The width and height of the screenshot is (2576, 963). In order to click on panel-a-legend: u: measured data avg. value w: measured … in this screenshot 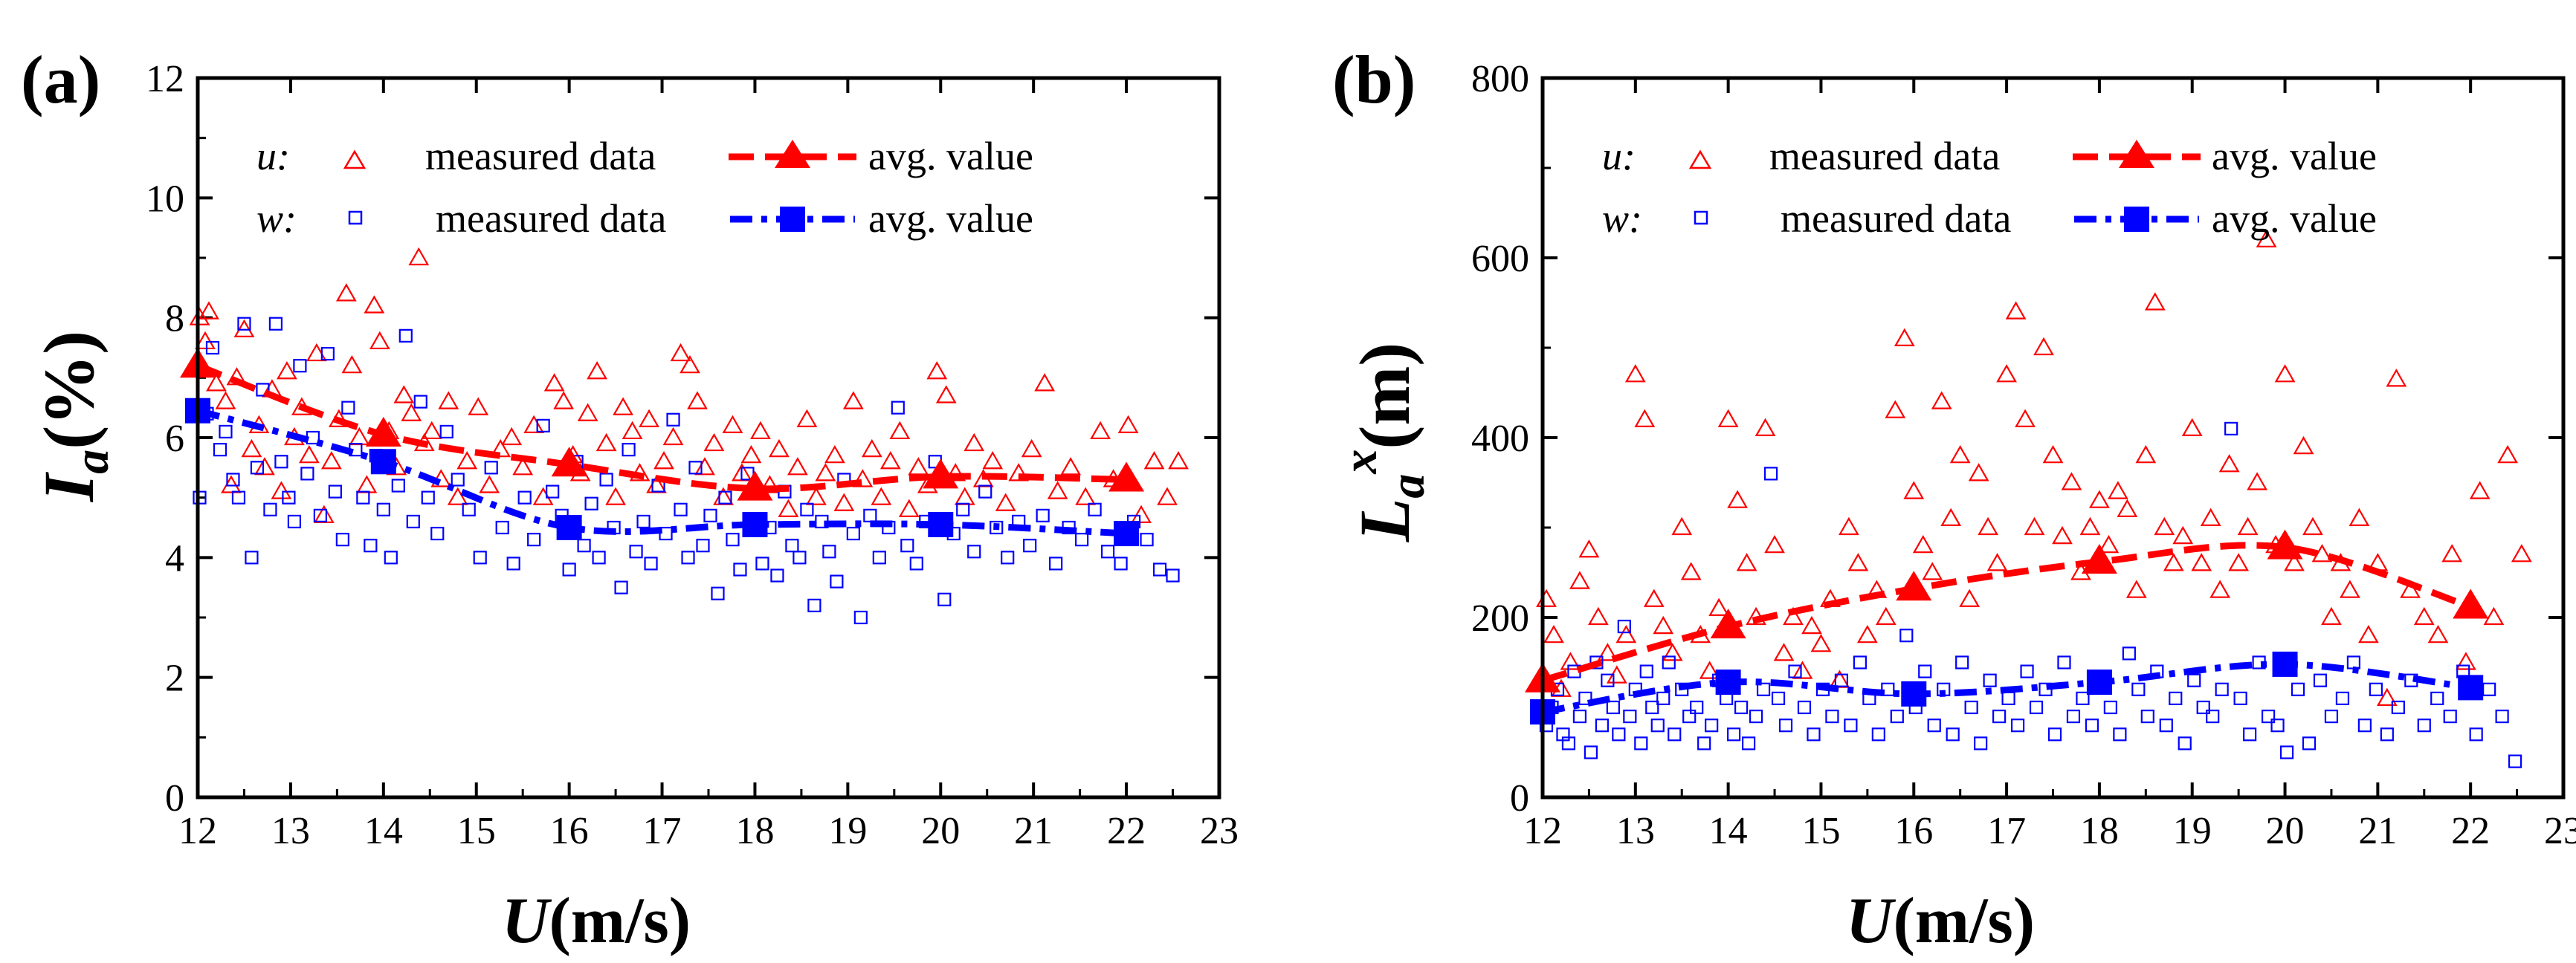, I will do `click(644, 187)`.